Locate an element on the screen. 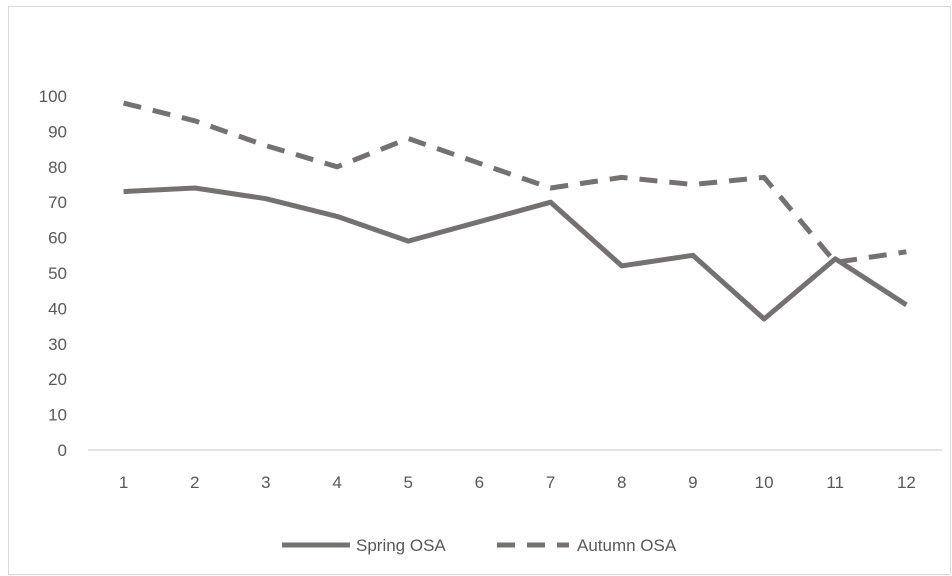 This screenshot has width=952, height=576. y-tick-label: 90 is located at coordinates (57, 131).